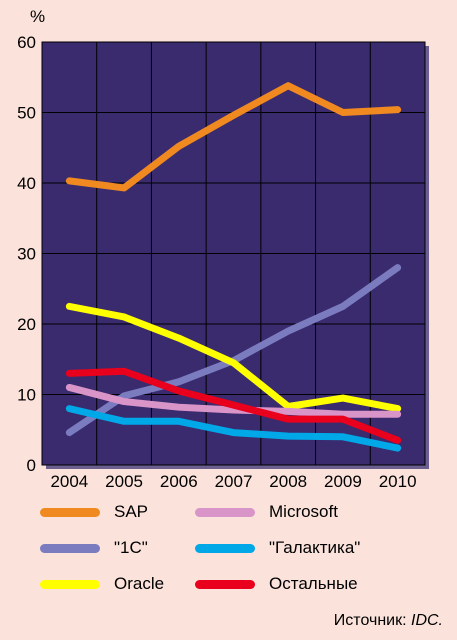 The height and width of the screenshot is (640, 457). What do you see at coordinates (31, 465) in the screenshot?
I see `y-tick-label: 0` at bounding box center [31, 465].